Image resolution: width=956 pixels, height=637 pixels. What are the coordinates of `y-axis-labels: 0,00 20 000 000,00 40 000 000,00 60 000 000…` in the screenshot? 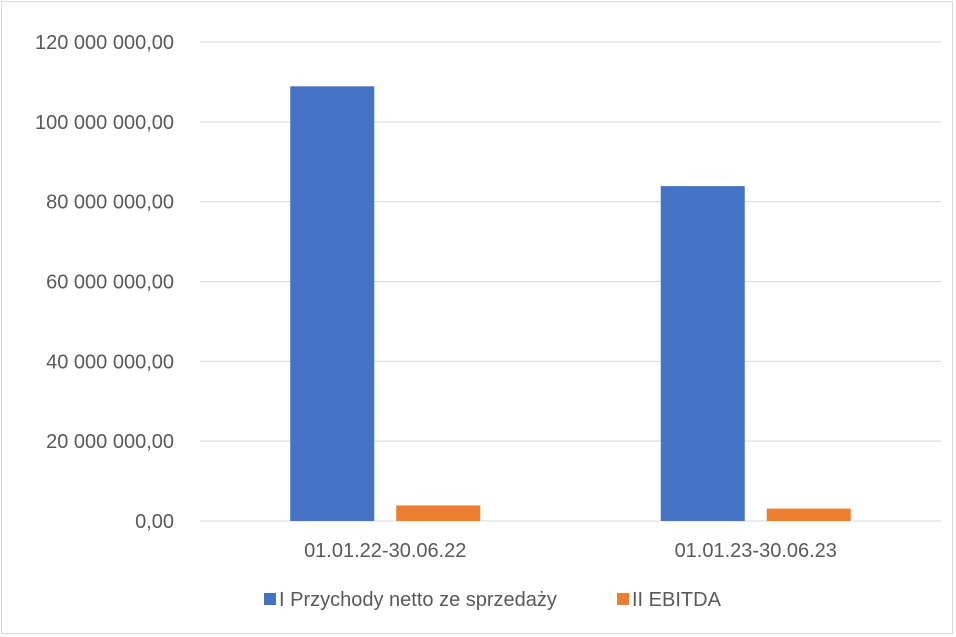 It's located at (104, 282).